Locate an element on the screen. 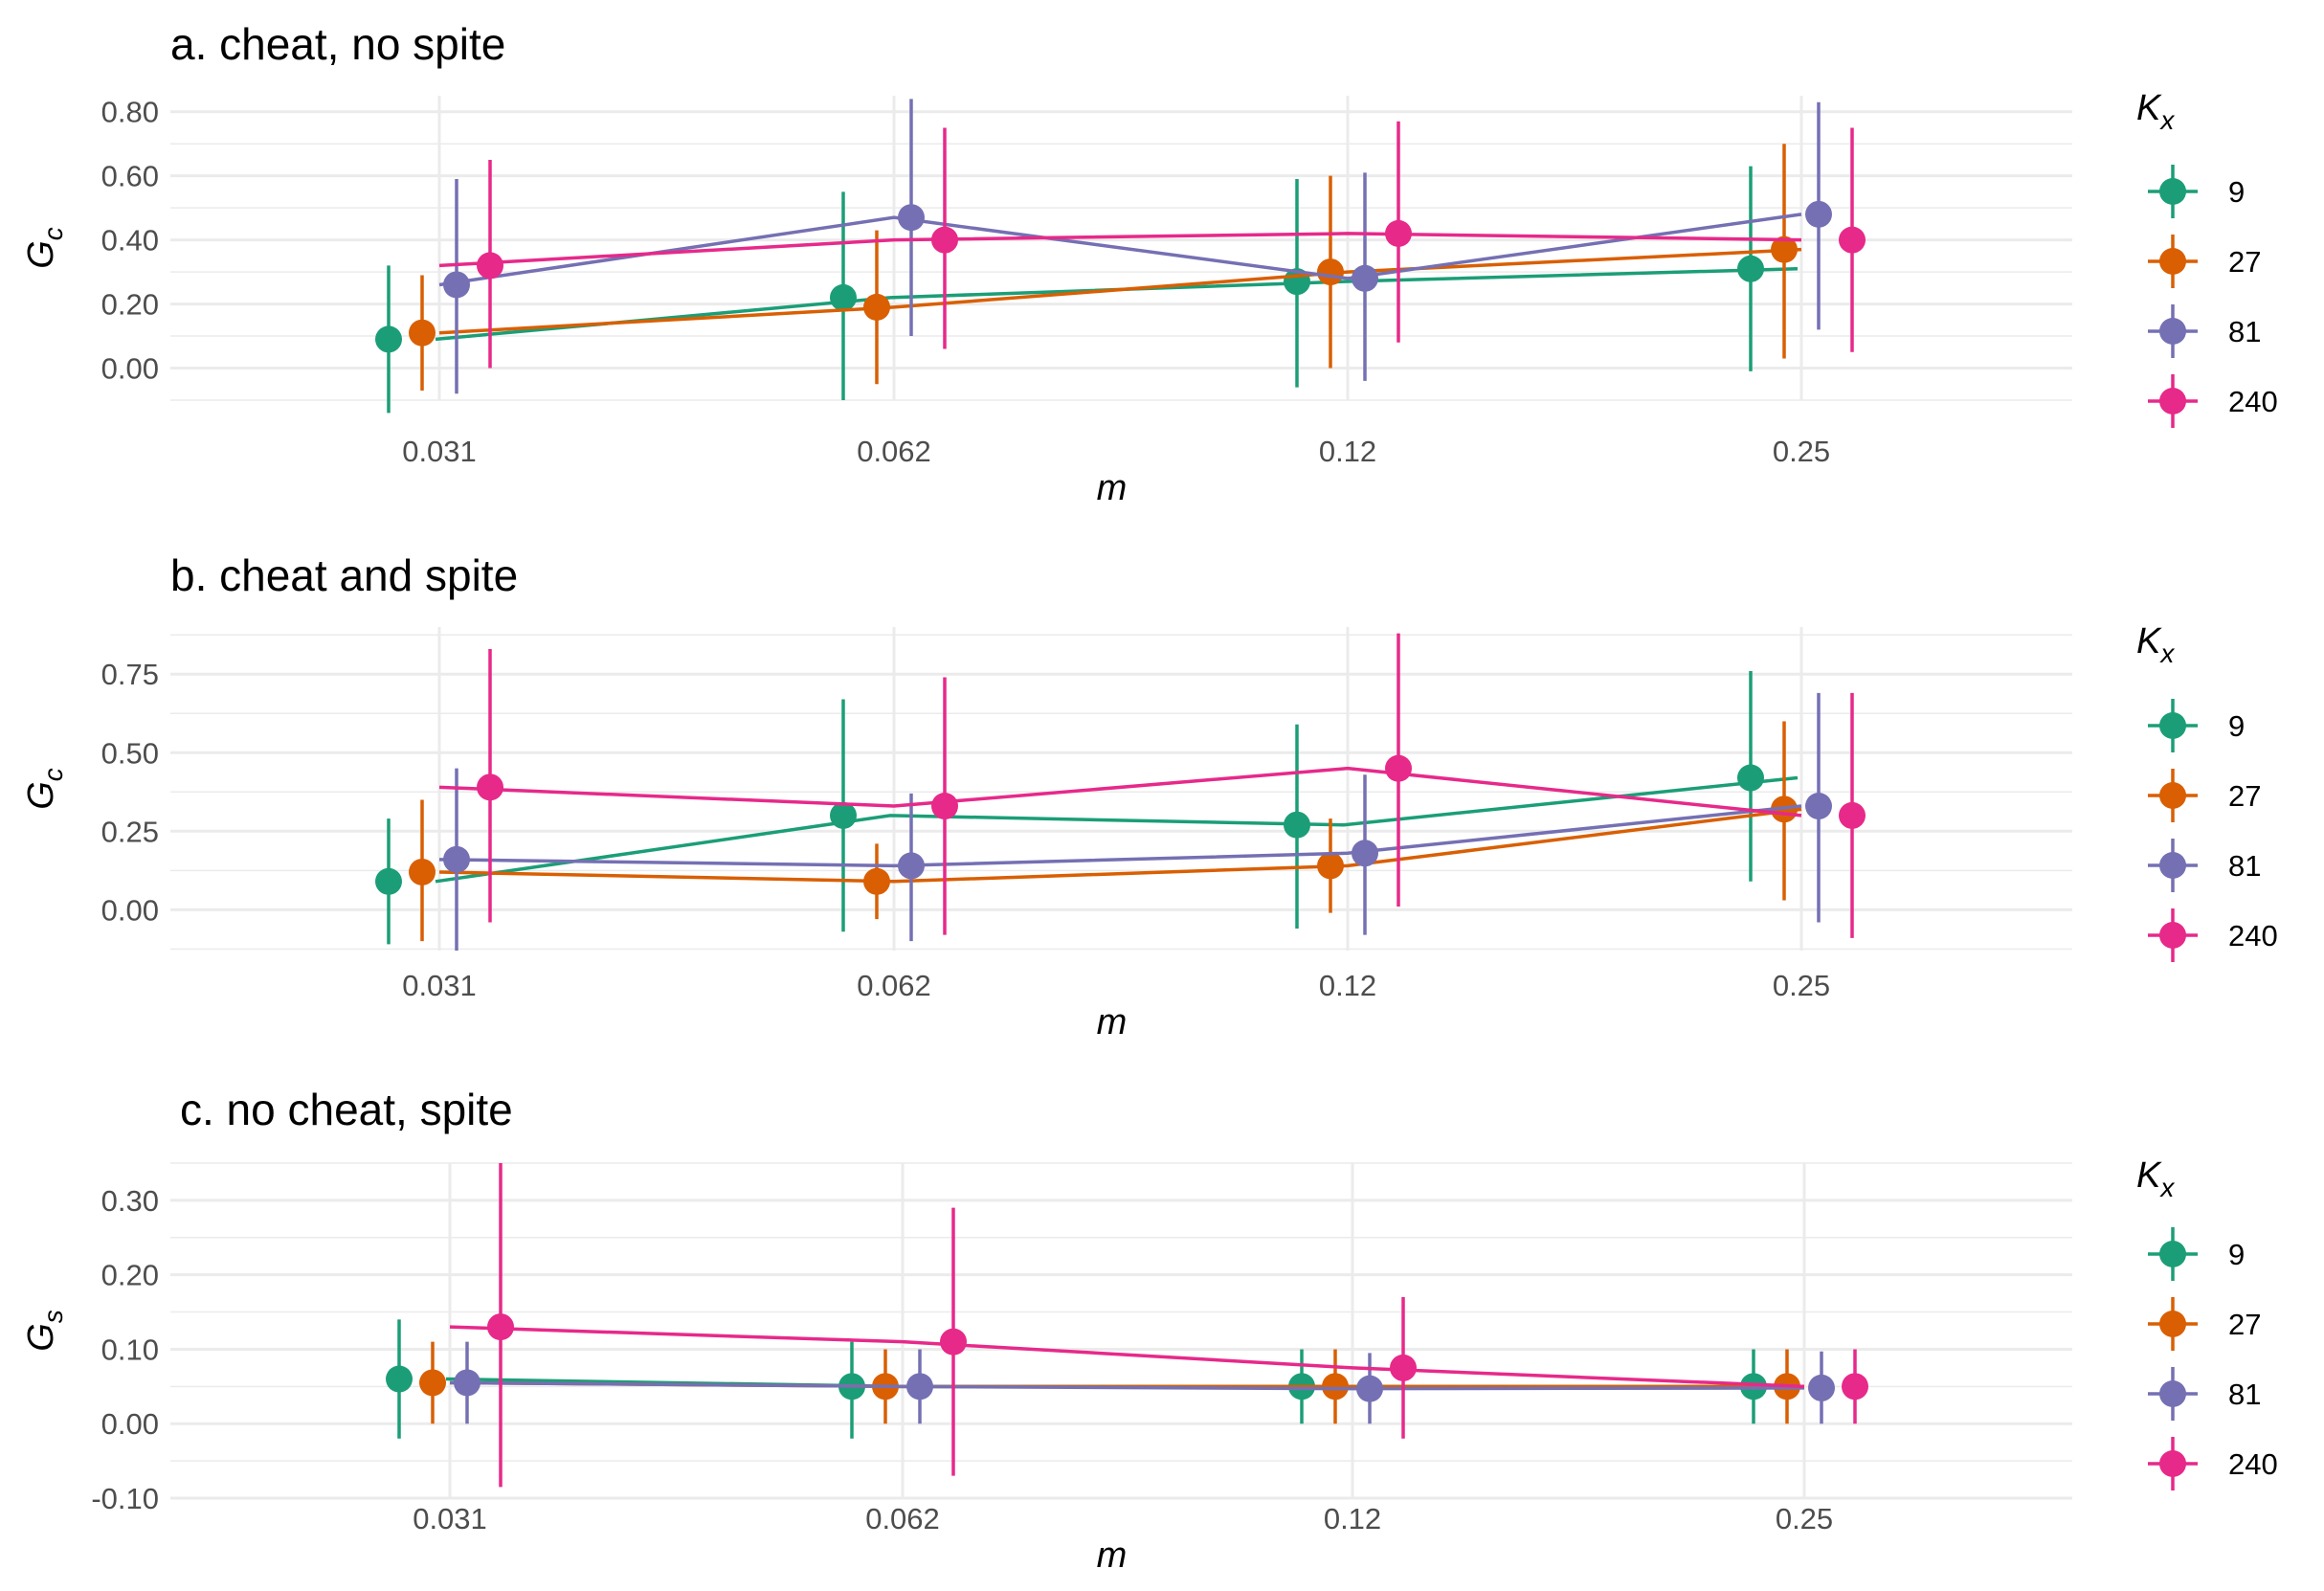 The image size is (2324, 1591). y-tick-label: -0.10 is located at coordinates (125, 1498).